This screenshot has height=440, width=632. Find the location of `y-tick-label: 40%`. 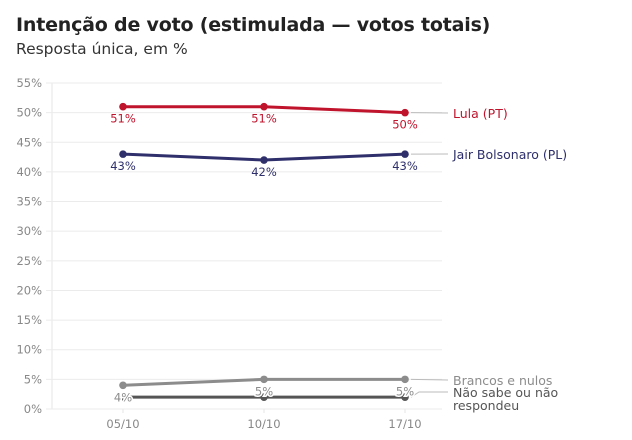

y-tick-label: 40% is located at coordinates (29, 172).